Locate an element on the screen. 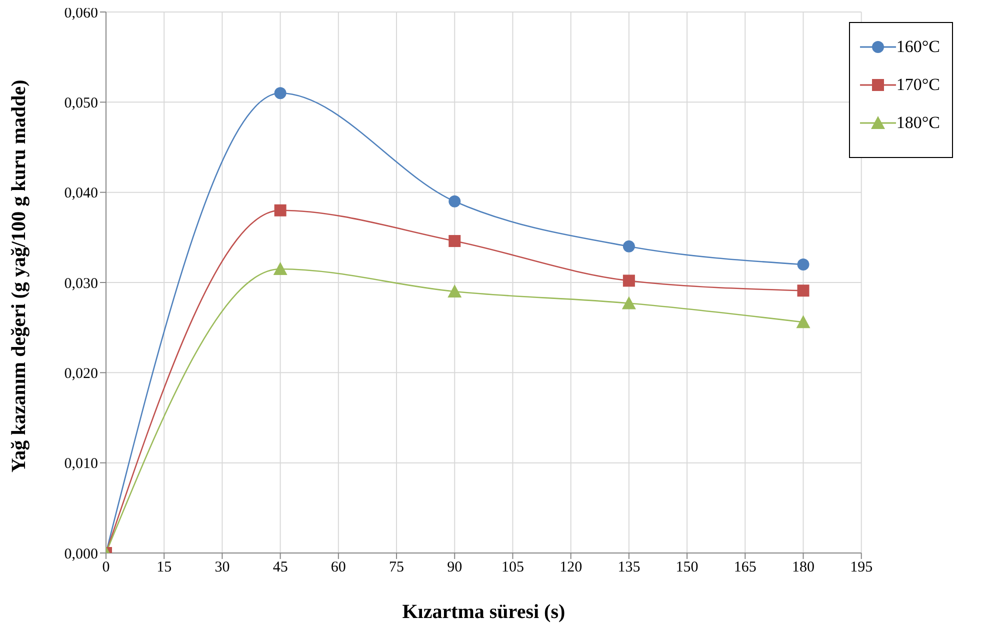 The image size is (984, 630). y-axis-title: Yağ kazanım değeri (g yağ/100 g kuru madde) is located at coordinates (19, 276).